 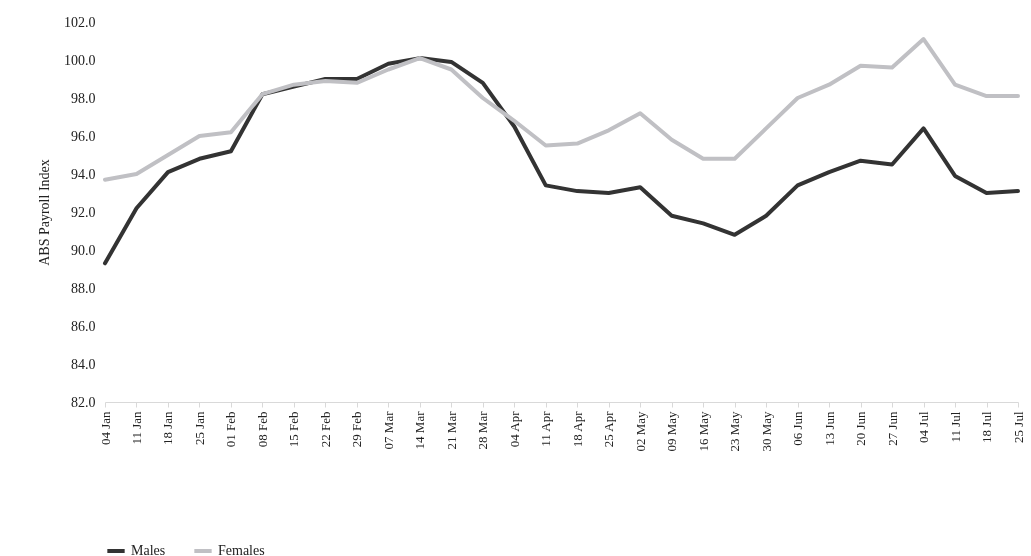 What do you see at coordinates (609, 429) in the screenshot?
I see `x-tick-label: 25 Apr` at bounding box center [609, 429].